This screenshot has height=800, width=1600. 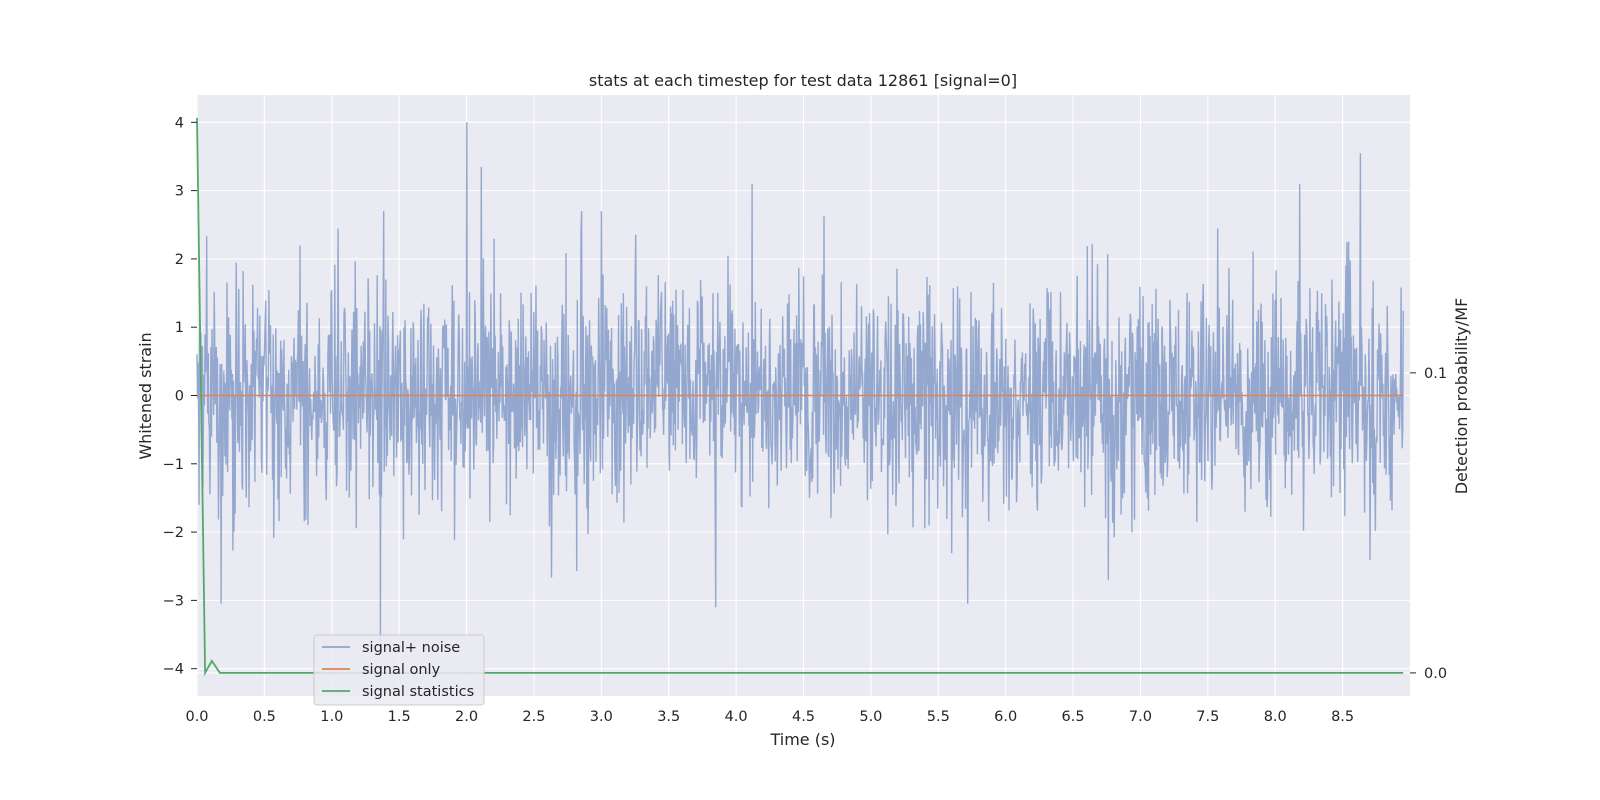 What do you see at coordinates (173, 465) in the screenshot?
I see `y-tick-label: −1` at bounding box center [173, 465].